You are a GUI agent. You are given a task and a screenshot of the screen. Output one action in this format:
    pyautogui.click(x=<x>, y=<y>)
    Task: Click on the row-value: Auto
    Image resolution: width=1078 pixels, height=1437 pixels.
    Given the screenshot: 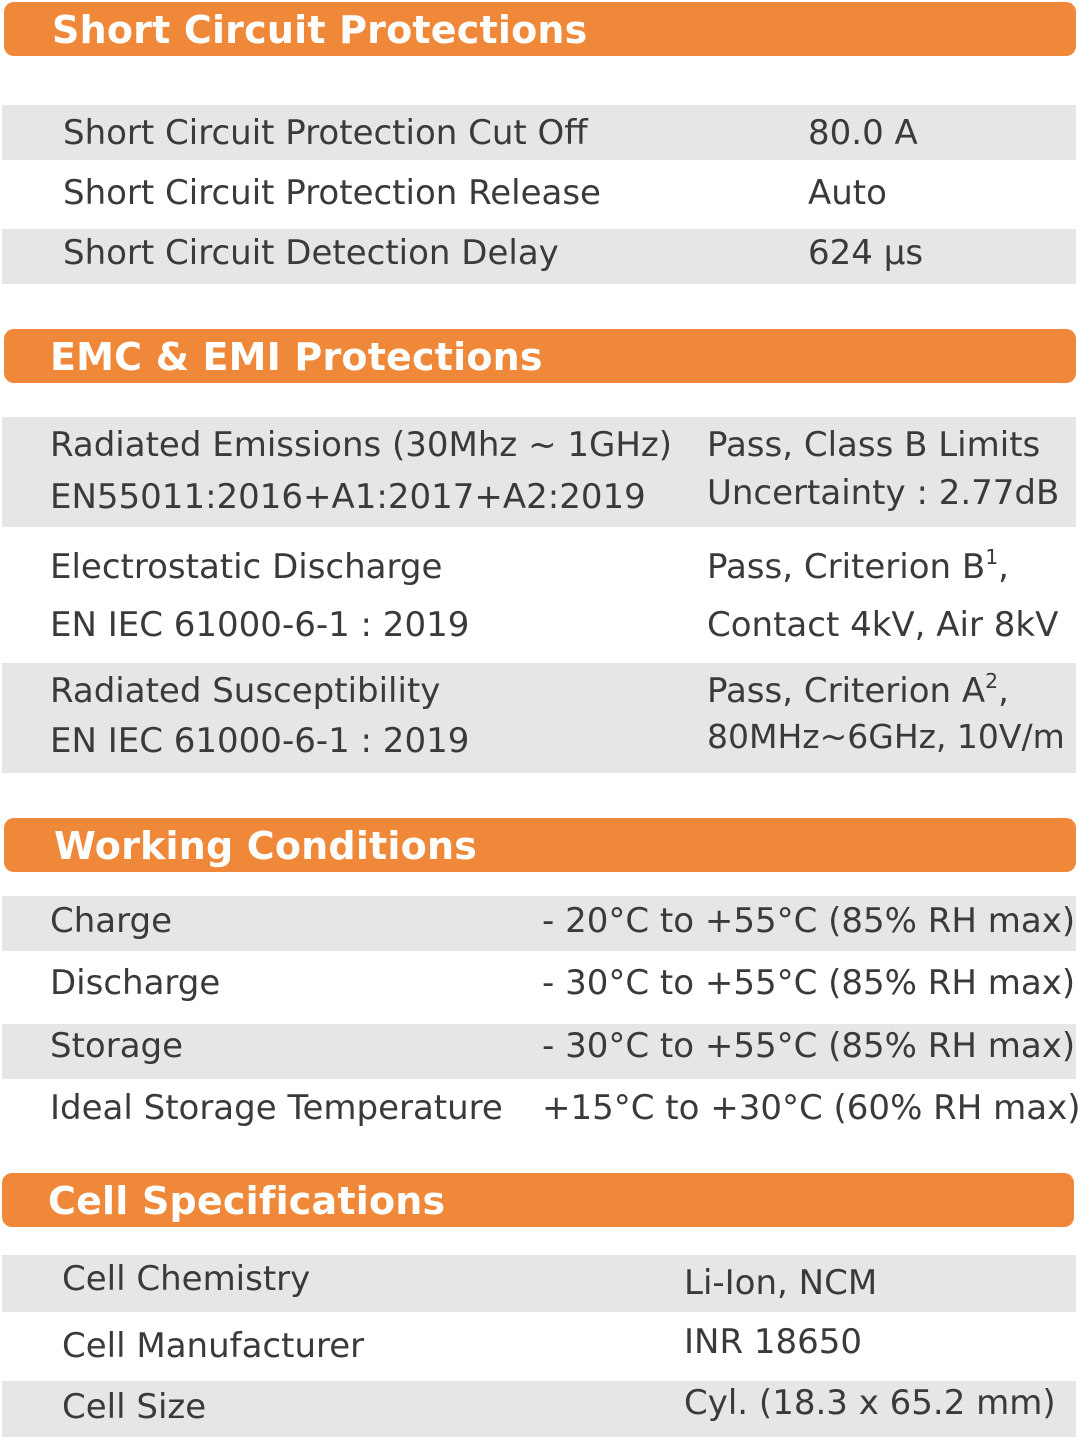 What is the action you would take?
    pyautogui.click(x=847, y=193)
    